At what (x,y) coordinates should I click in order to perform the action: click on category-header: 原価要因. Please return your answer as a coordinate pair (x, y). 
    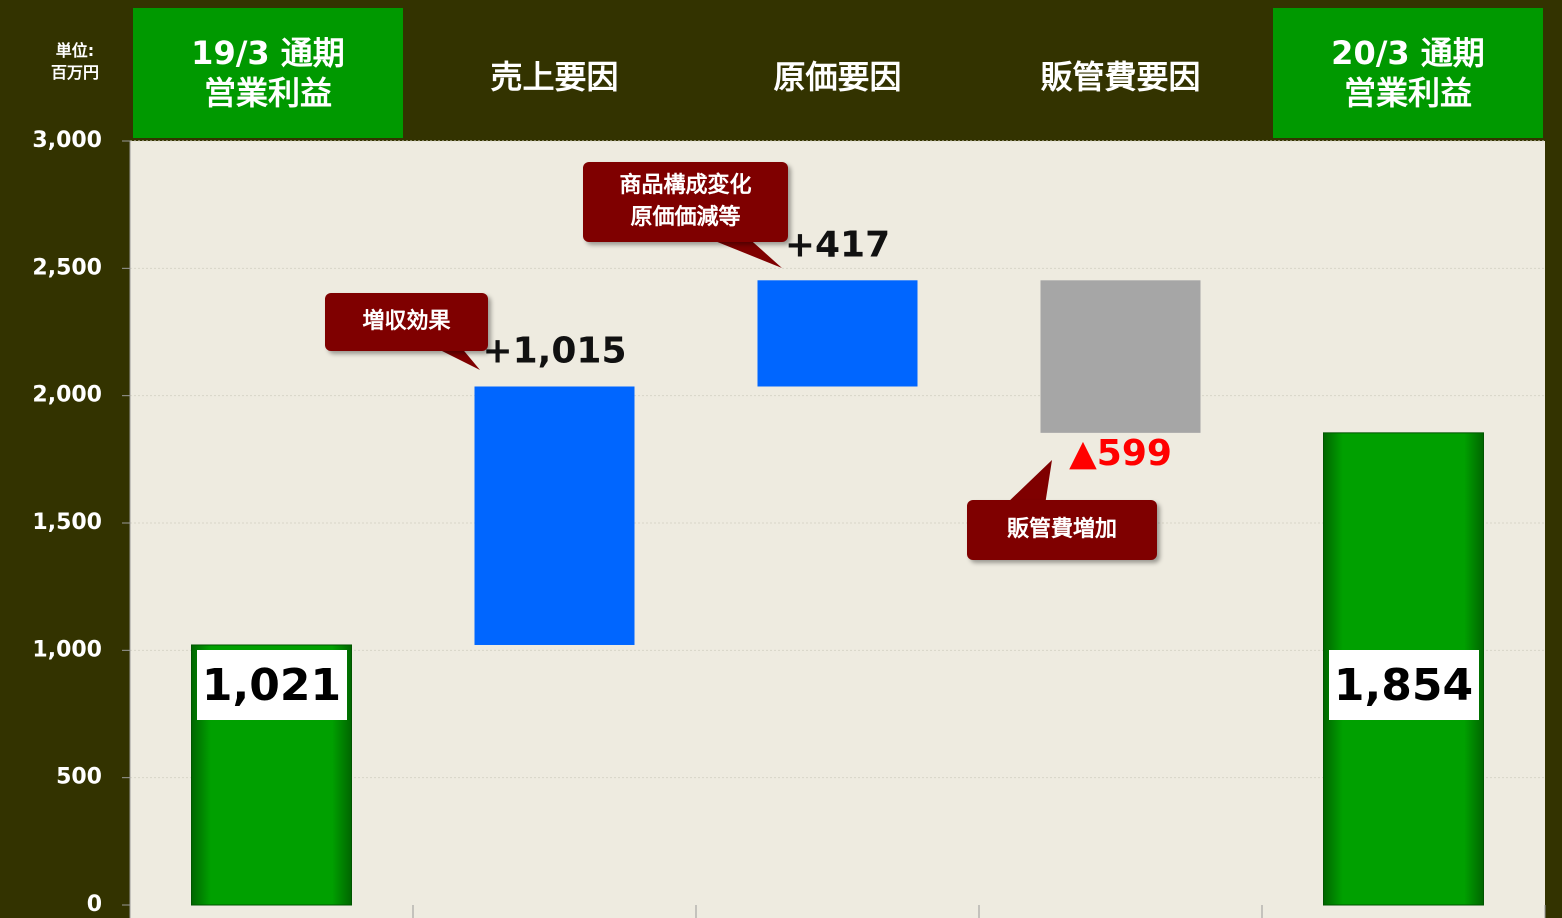
    Looking at the image, I should click on (837, 77).